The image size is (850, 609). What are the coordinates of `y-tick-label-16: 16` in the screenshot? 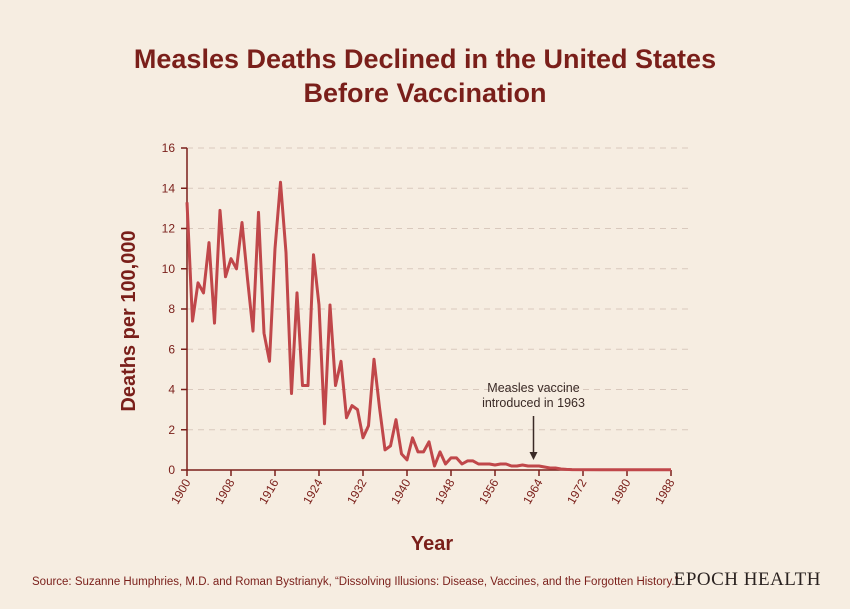 It's located at (169, 148).